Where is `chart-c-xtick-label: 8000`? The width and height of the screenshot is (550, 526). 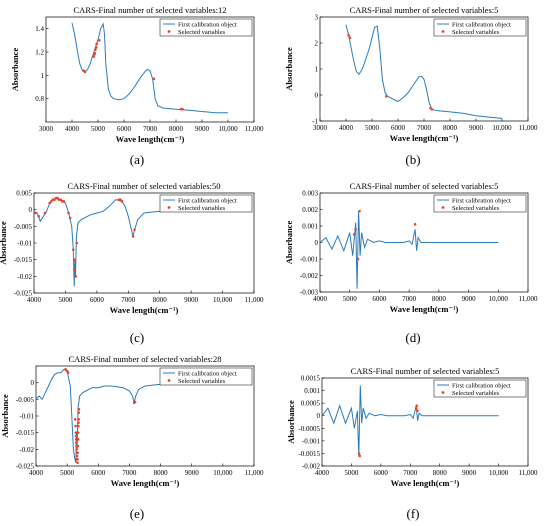
chart-c-xtick-label: 8000 is located at coordinates (160, 300).